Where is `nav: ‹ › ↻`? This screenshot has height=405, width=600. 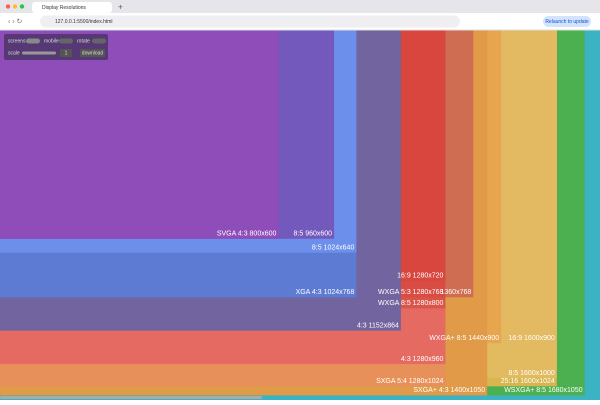 nav: ‹ › ↻ is located at coordinates (15, 21).